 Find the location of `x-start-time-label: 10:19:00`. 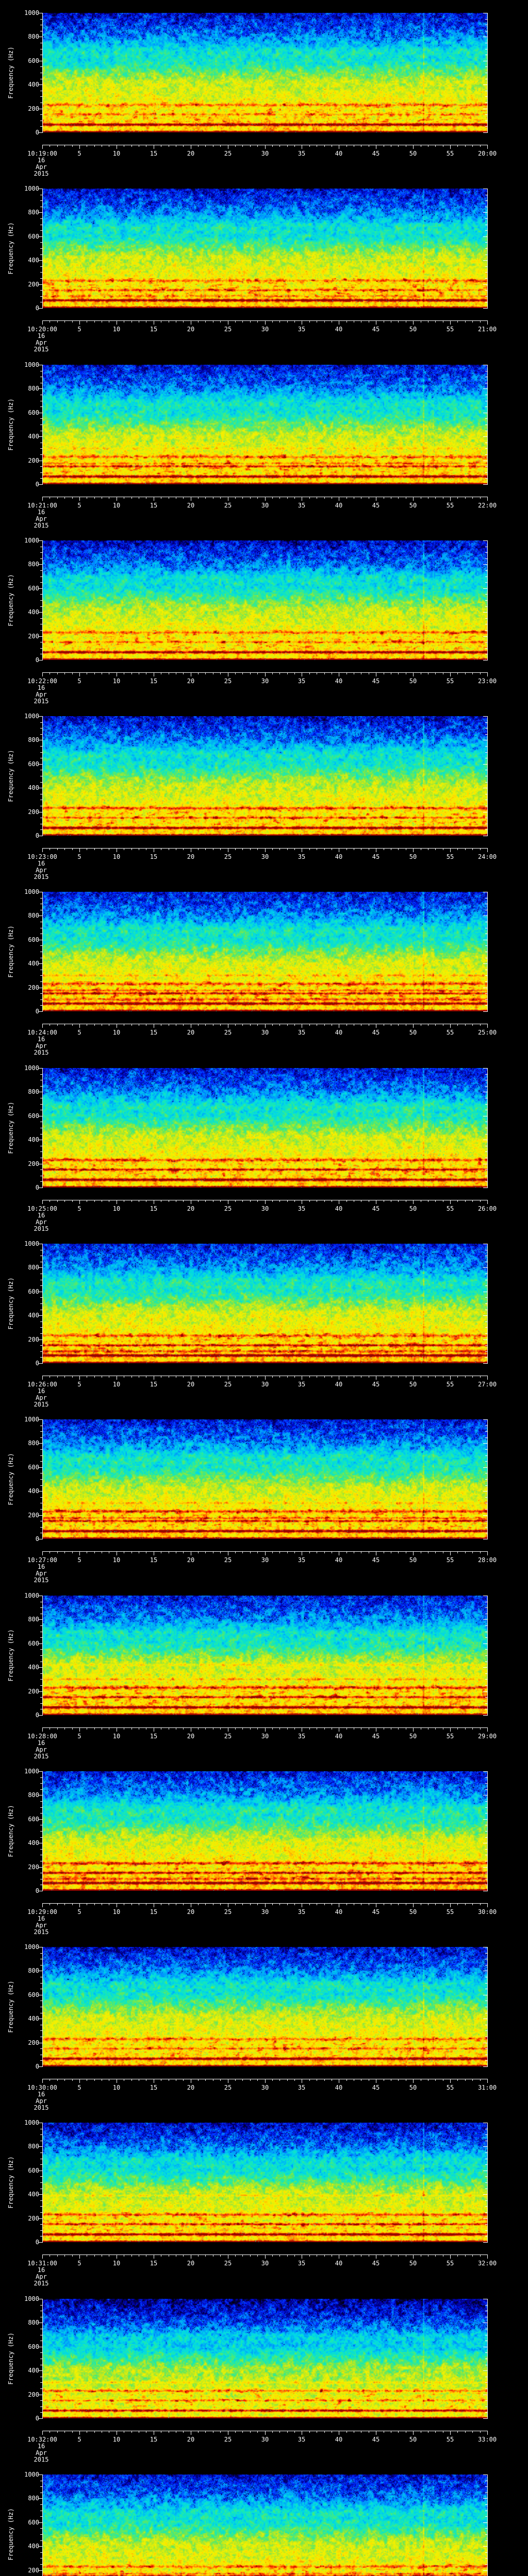

x-start-time-label: 10:19:00 is located at coordinates (42, 153).